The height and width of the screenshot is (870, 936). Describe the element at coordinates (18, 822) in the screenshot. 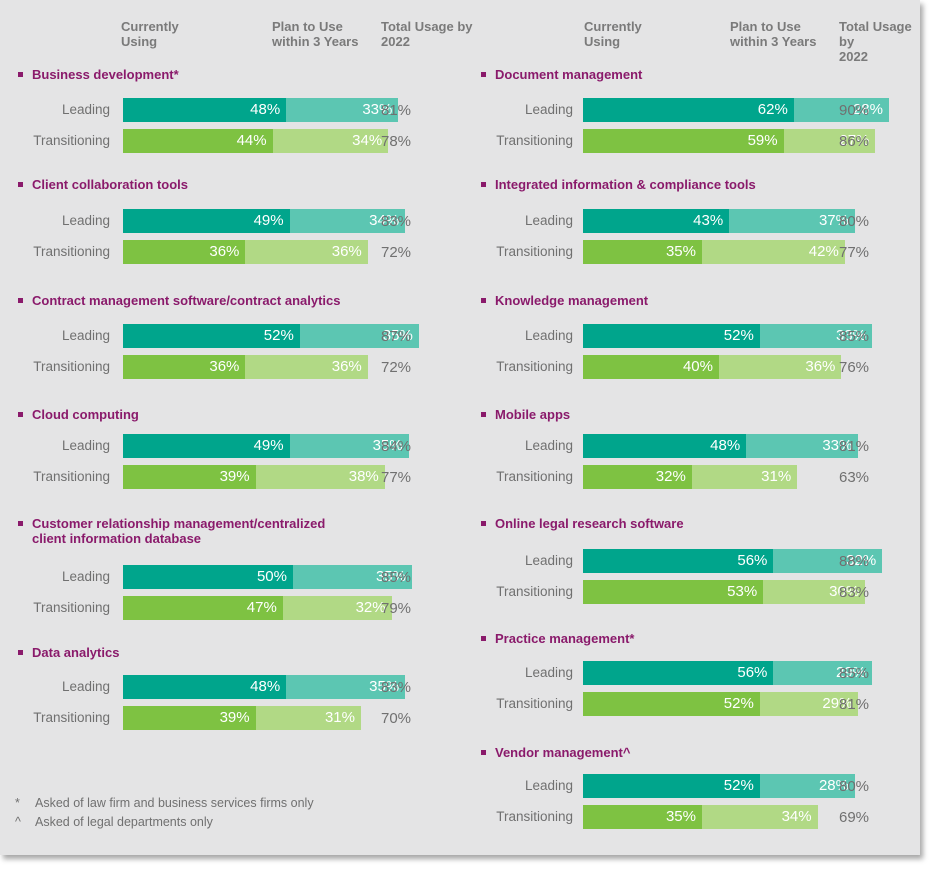

I see `footnote-mark: ^` at that location.